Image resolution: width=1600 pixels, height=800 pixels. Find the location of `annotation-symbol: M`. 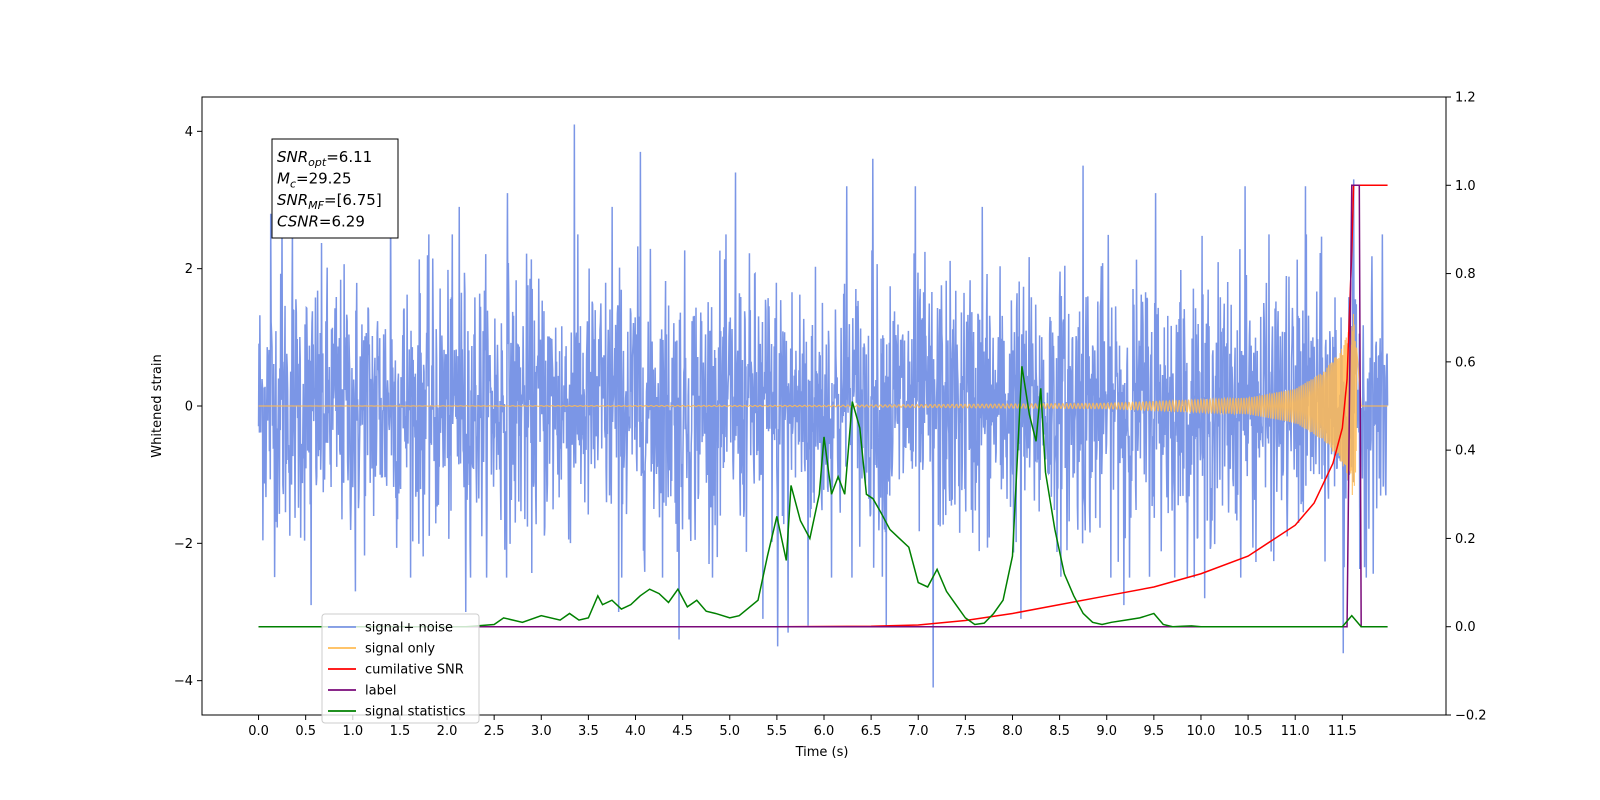

annotation-symbol: M is located at coordinates (283, 179).